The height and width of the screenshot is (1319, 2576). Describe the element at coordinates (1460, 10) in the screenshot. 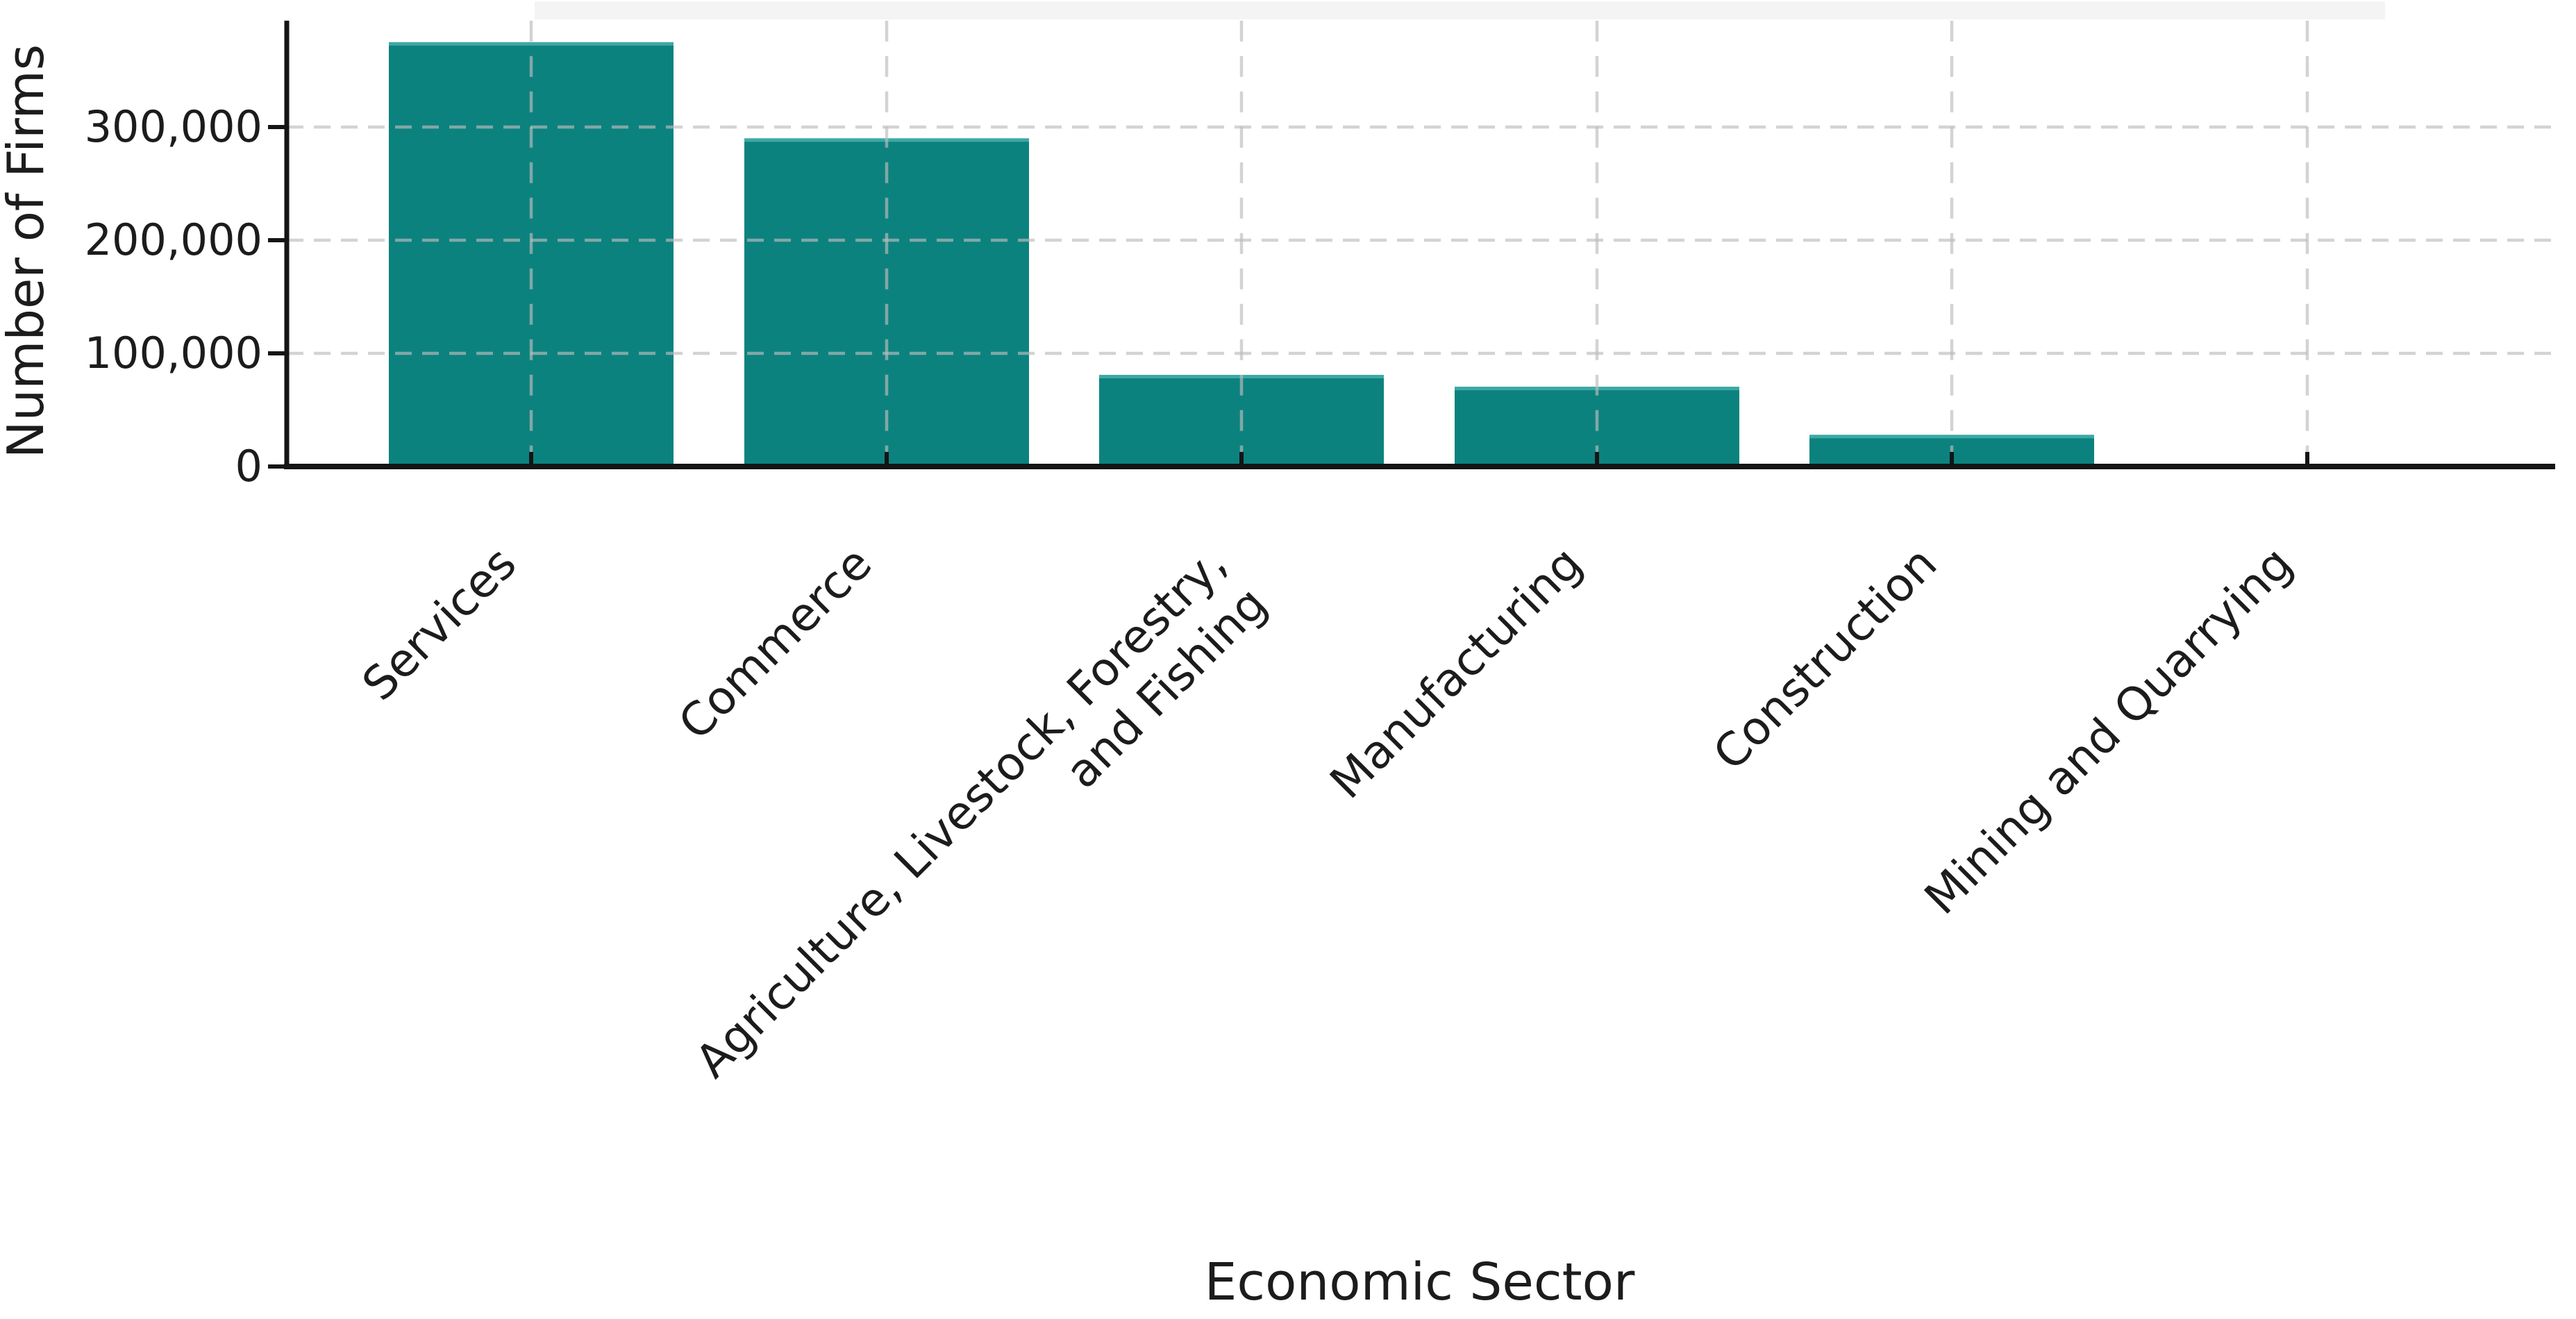

I see `top-crop-artifact` at that location.